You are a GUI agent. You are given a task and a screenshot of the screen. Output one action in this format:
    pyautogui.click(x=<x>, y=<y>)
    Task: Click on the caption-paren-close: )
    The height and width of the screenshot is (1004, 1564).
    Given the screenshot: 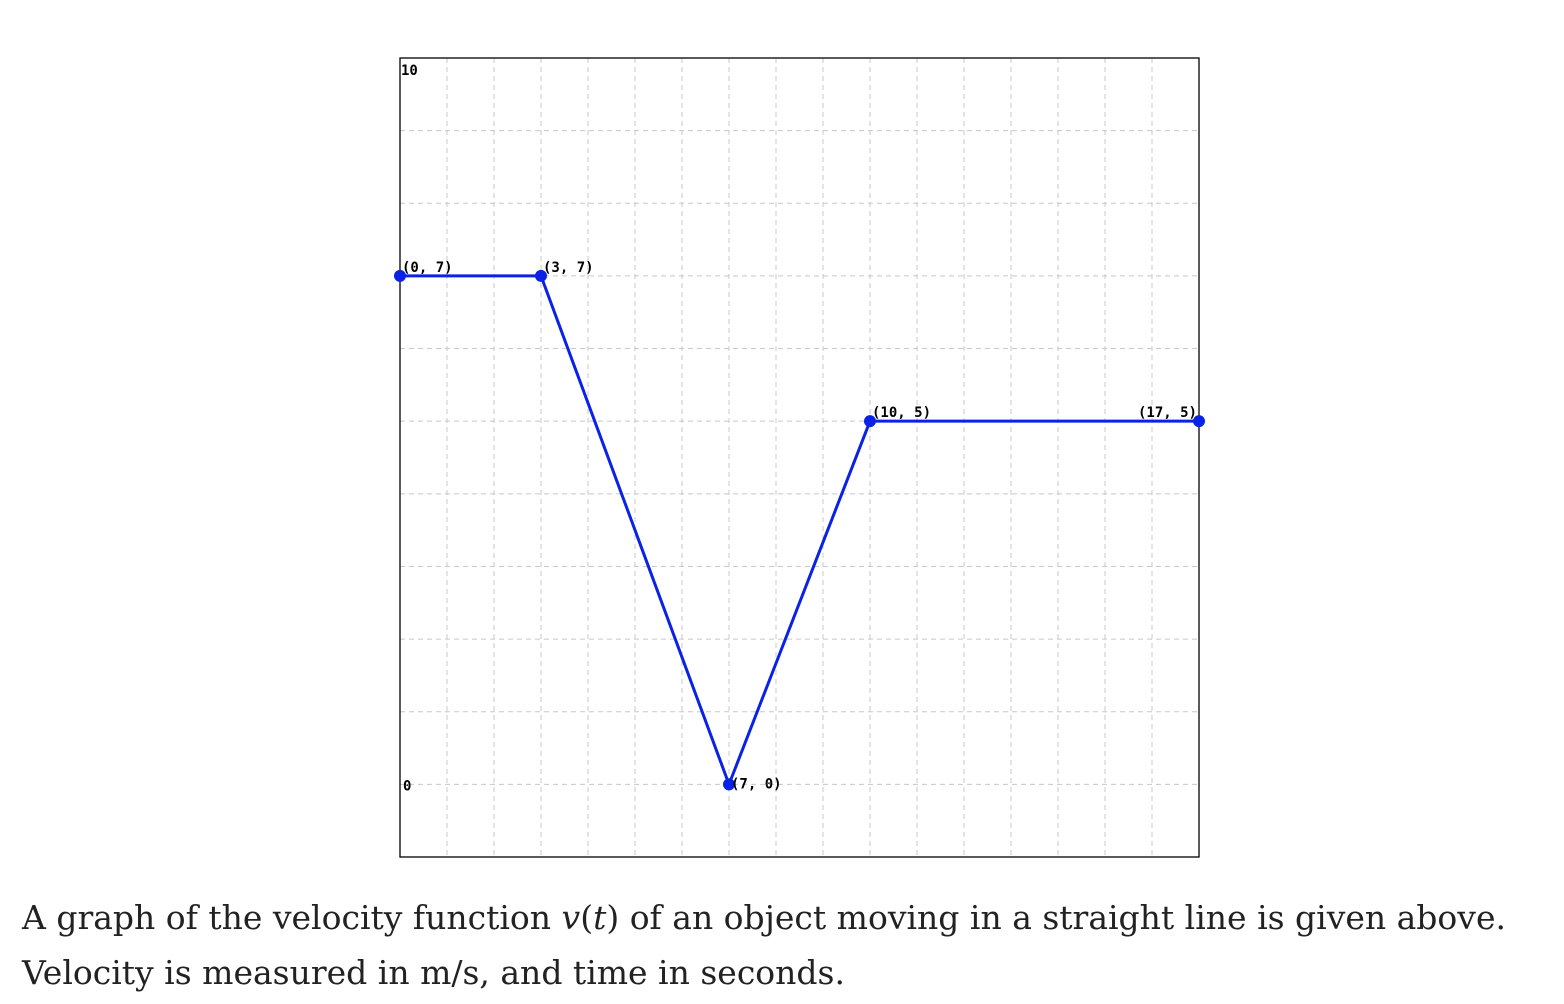 What is the action you would take?
    pyautogui.click(x=613, y=917)
    